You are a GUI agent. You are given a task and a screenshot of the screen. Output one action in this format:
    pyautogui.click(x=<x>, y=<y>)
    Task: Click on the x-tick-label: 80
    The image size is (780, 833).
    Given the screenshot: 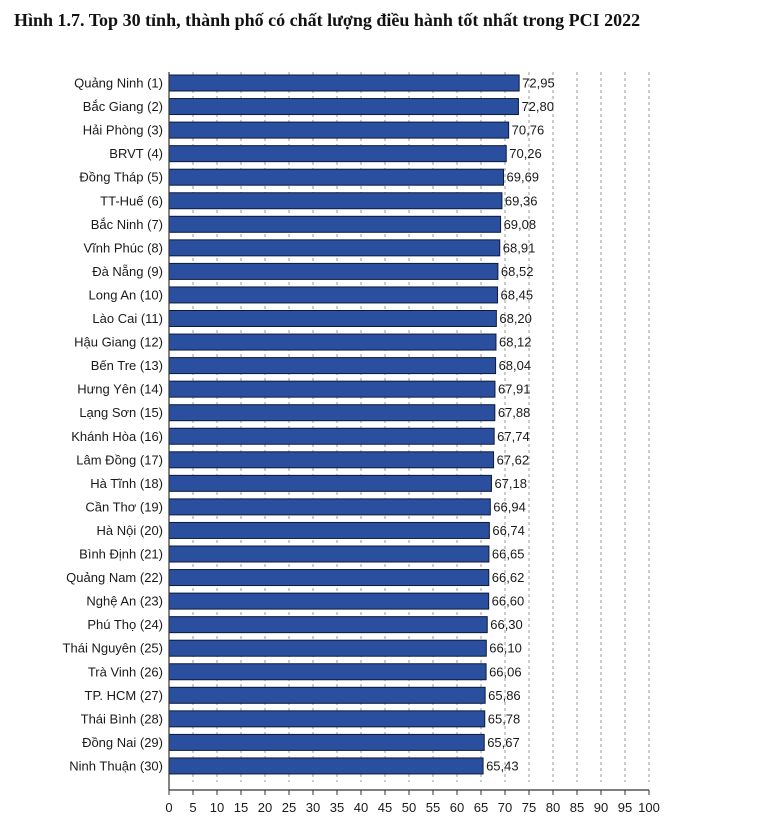 What is the action you would take?
    pyautogui.click(x=553, y=807)
    